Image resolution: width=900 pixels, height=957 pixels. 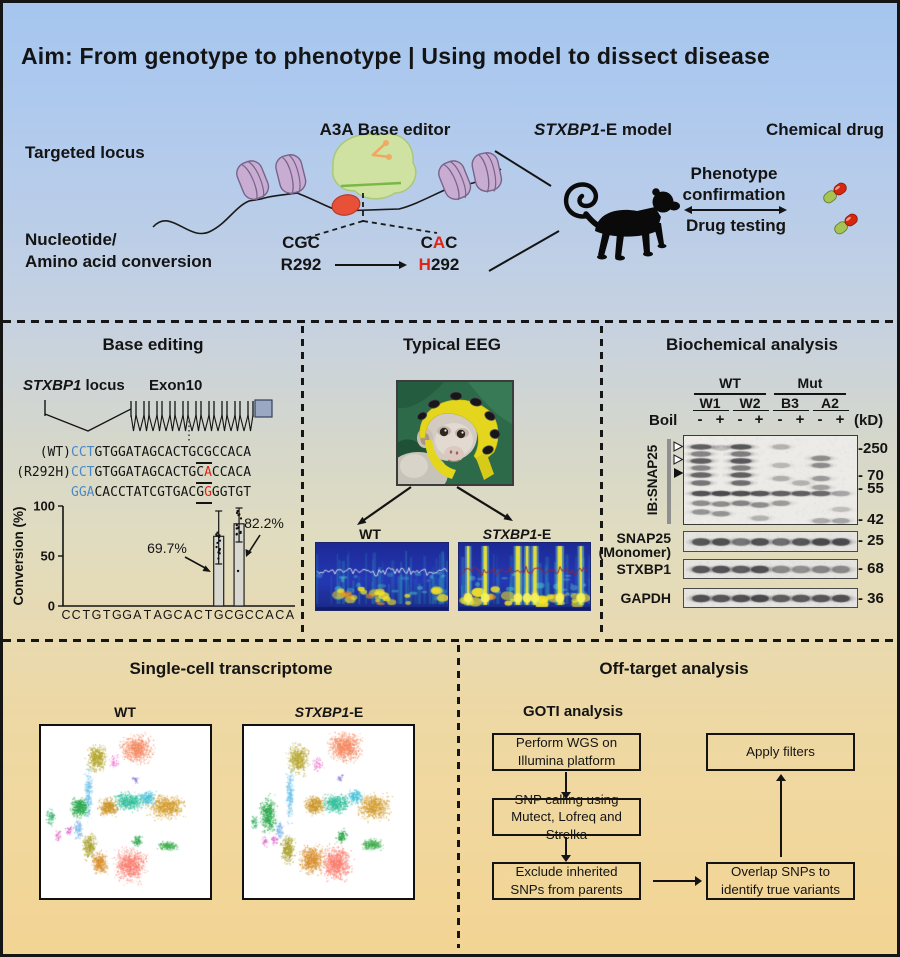 I want to click on eeg-monkey-photo, so click(x=451, y=438).